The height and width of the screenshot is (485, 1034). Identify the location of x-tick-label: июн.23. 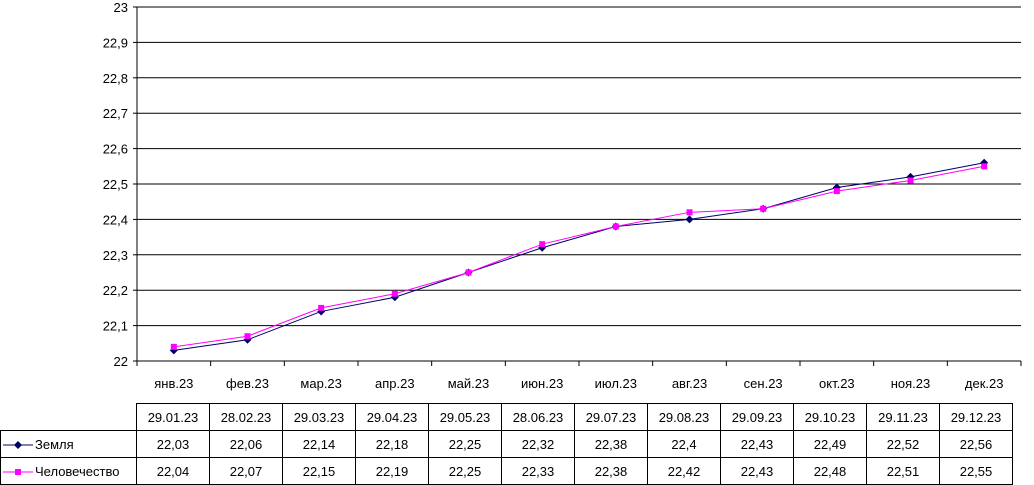
(542, 383).